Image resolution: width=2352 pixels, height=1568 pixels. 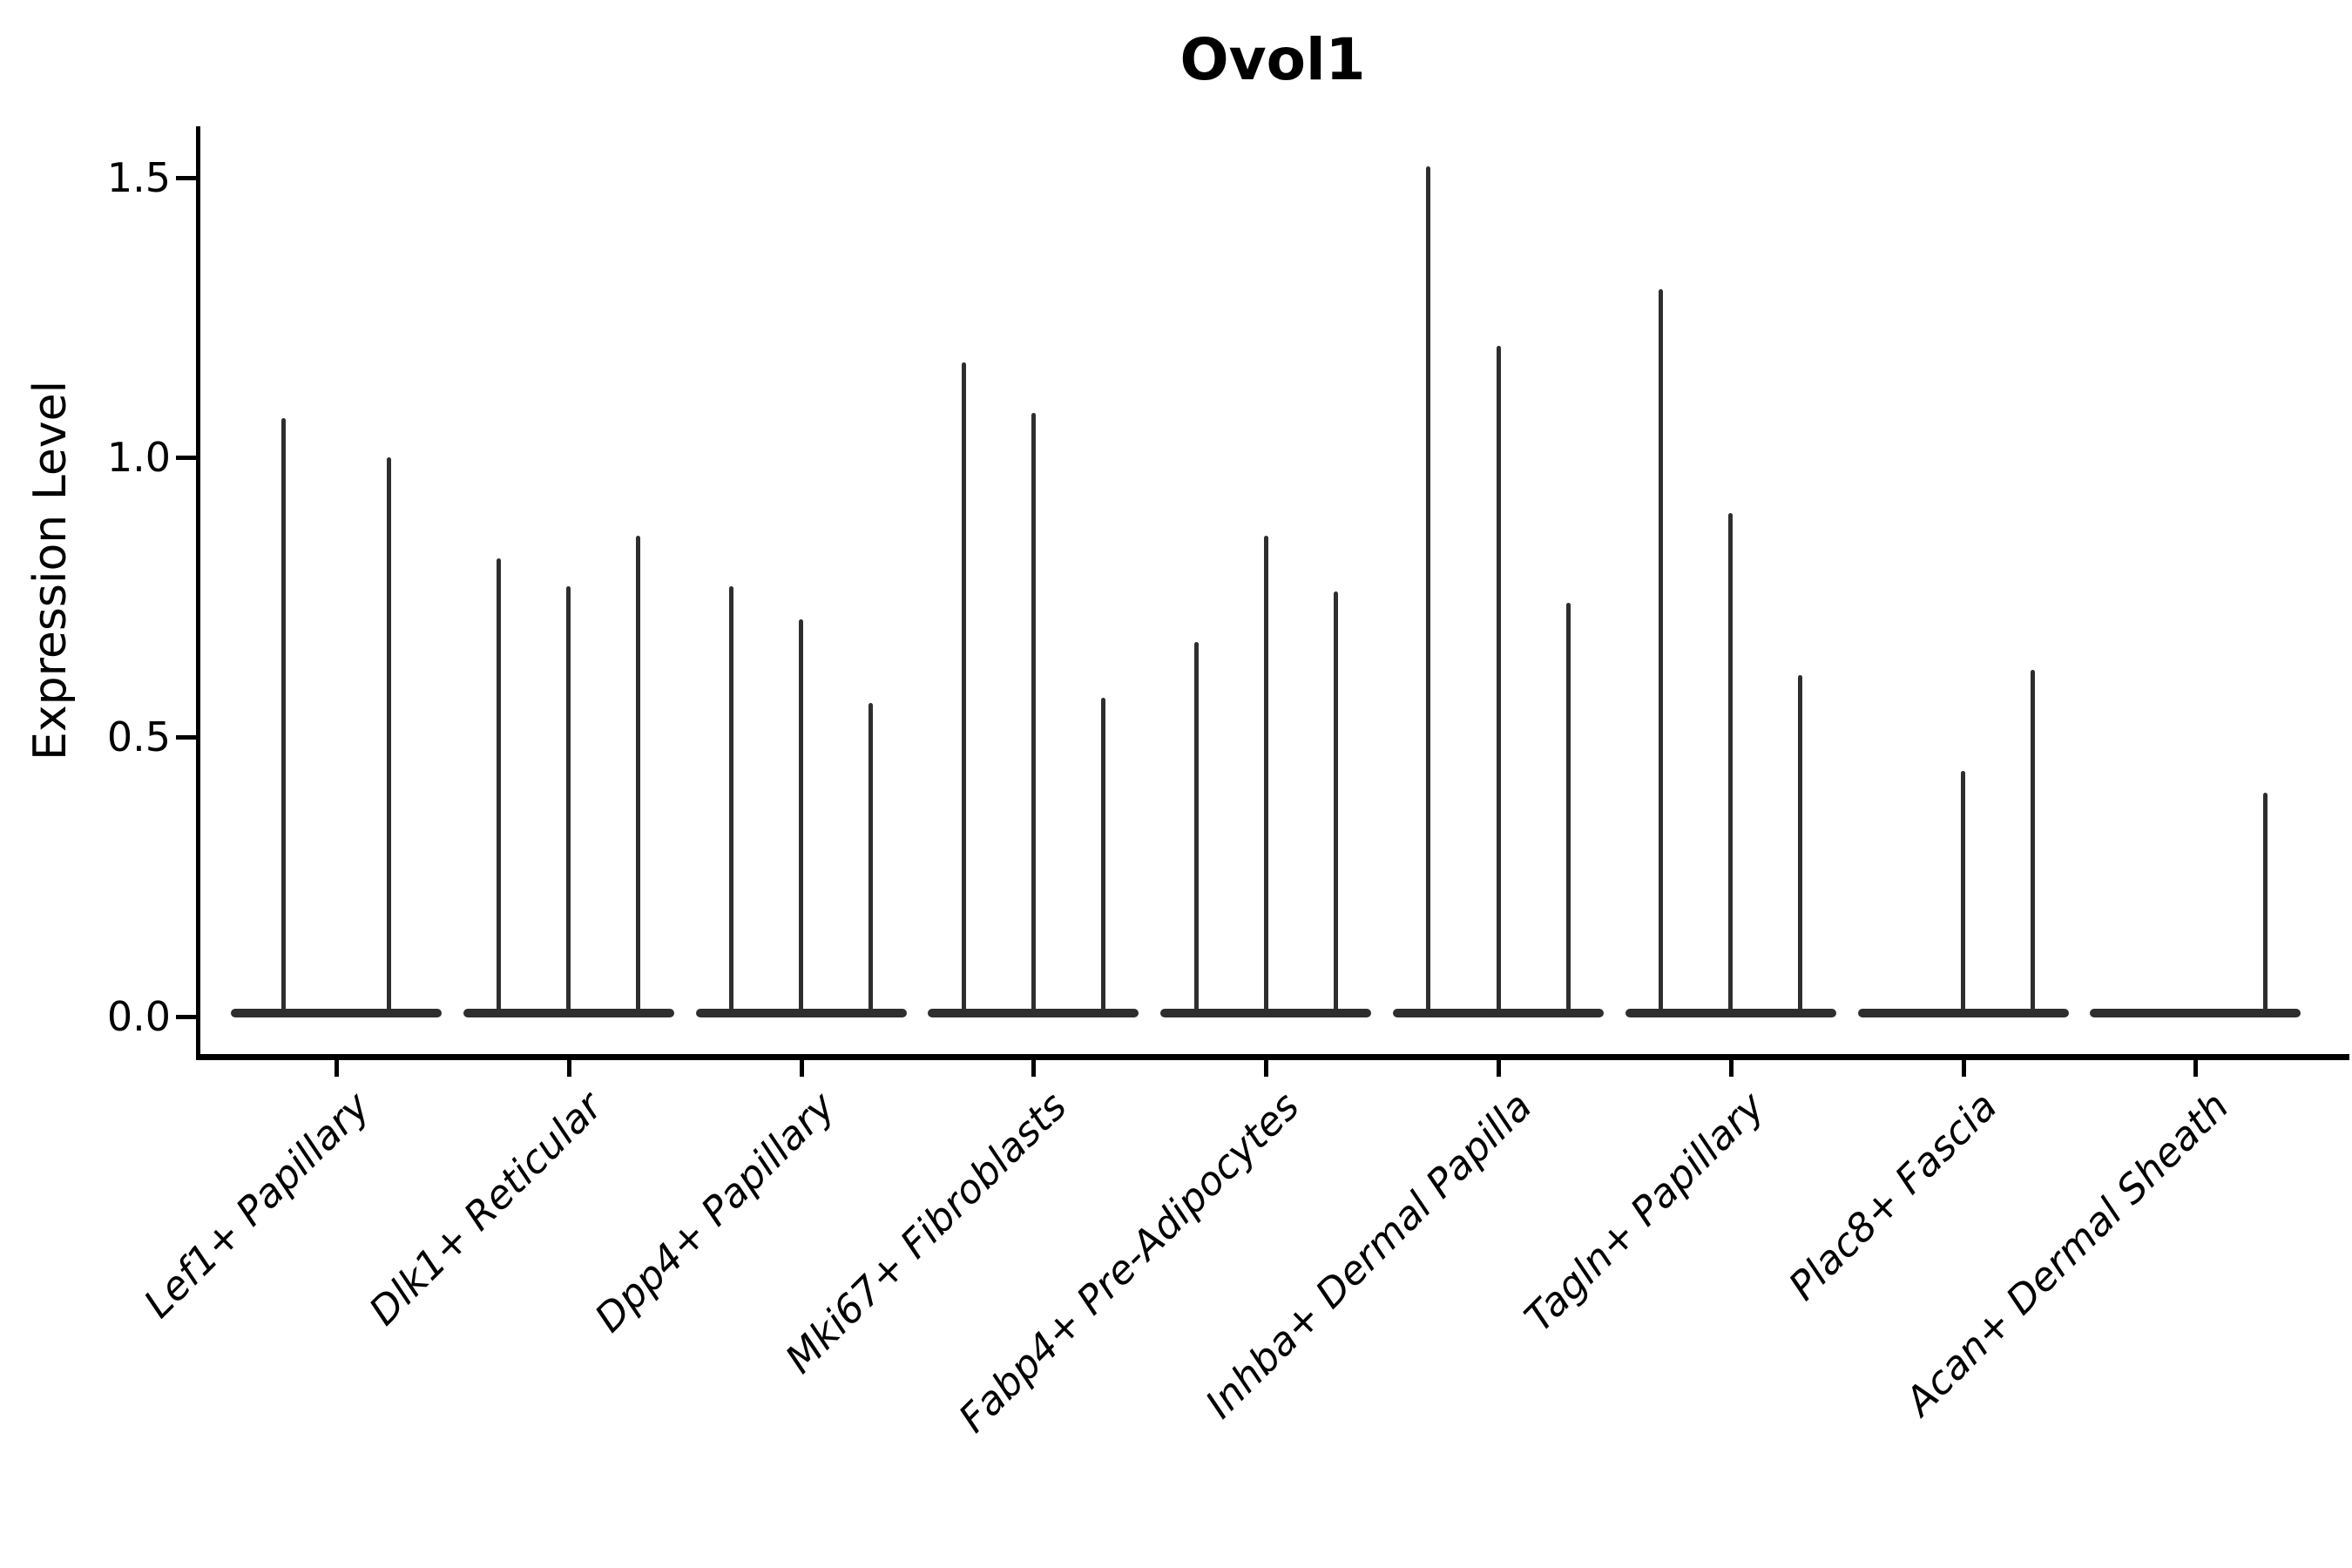 What do you see at coordinates (1272, 59) in the screenshot?
I see `chart-title: Ovol1` at bounding box center [1272, 59].